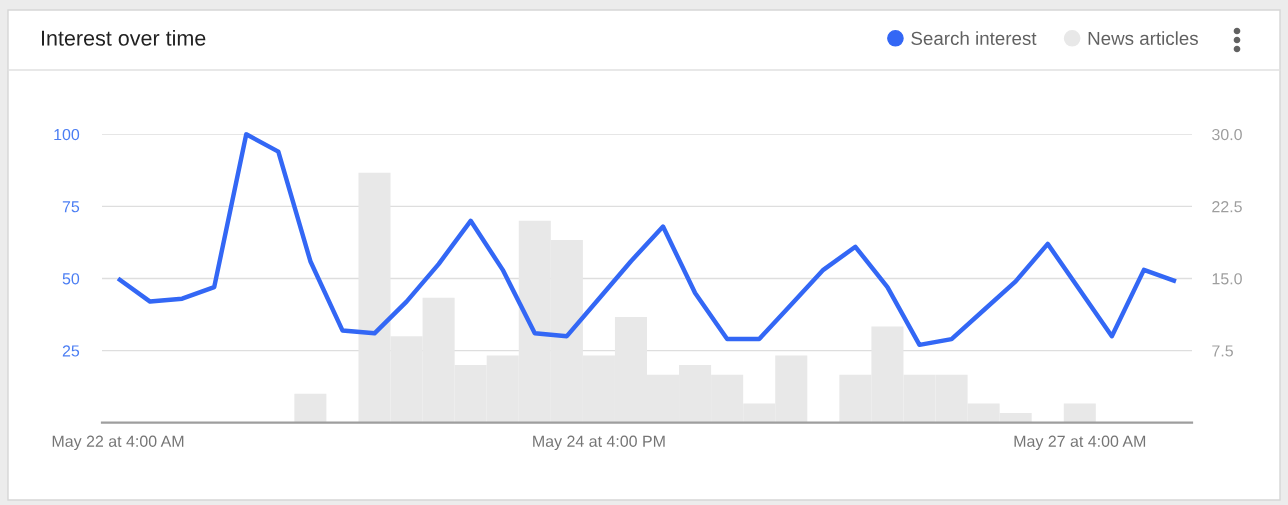  I want to click on y2-tick-label: 7.5, so click(1222, 351).